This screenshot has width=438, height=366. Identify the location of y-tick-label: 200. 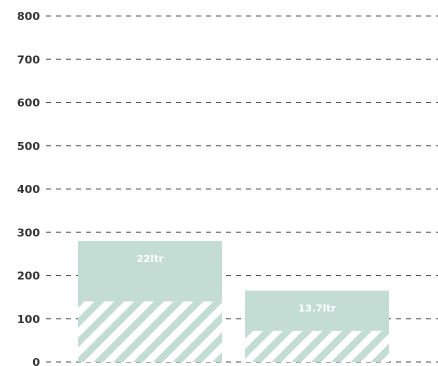
(28, 276).